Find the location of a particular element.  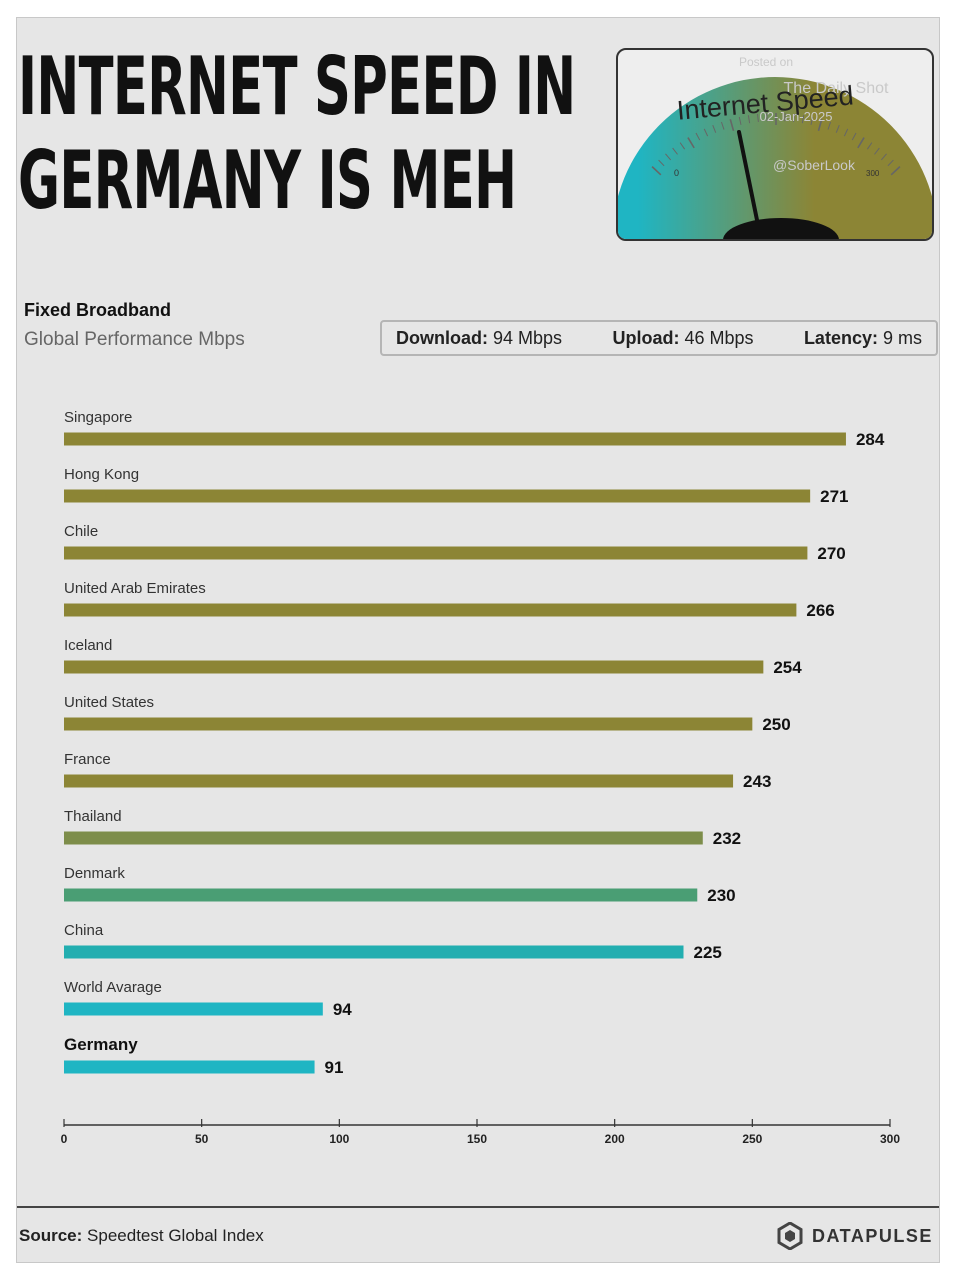

bar-value-label: 266 is located at coordinates (820, 610).